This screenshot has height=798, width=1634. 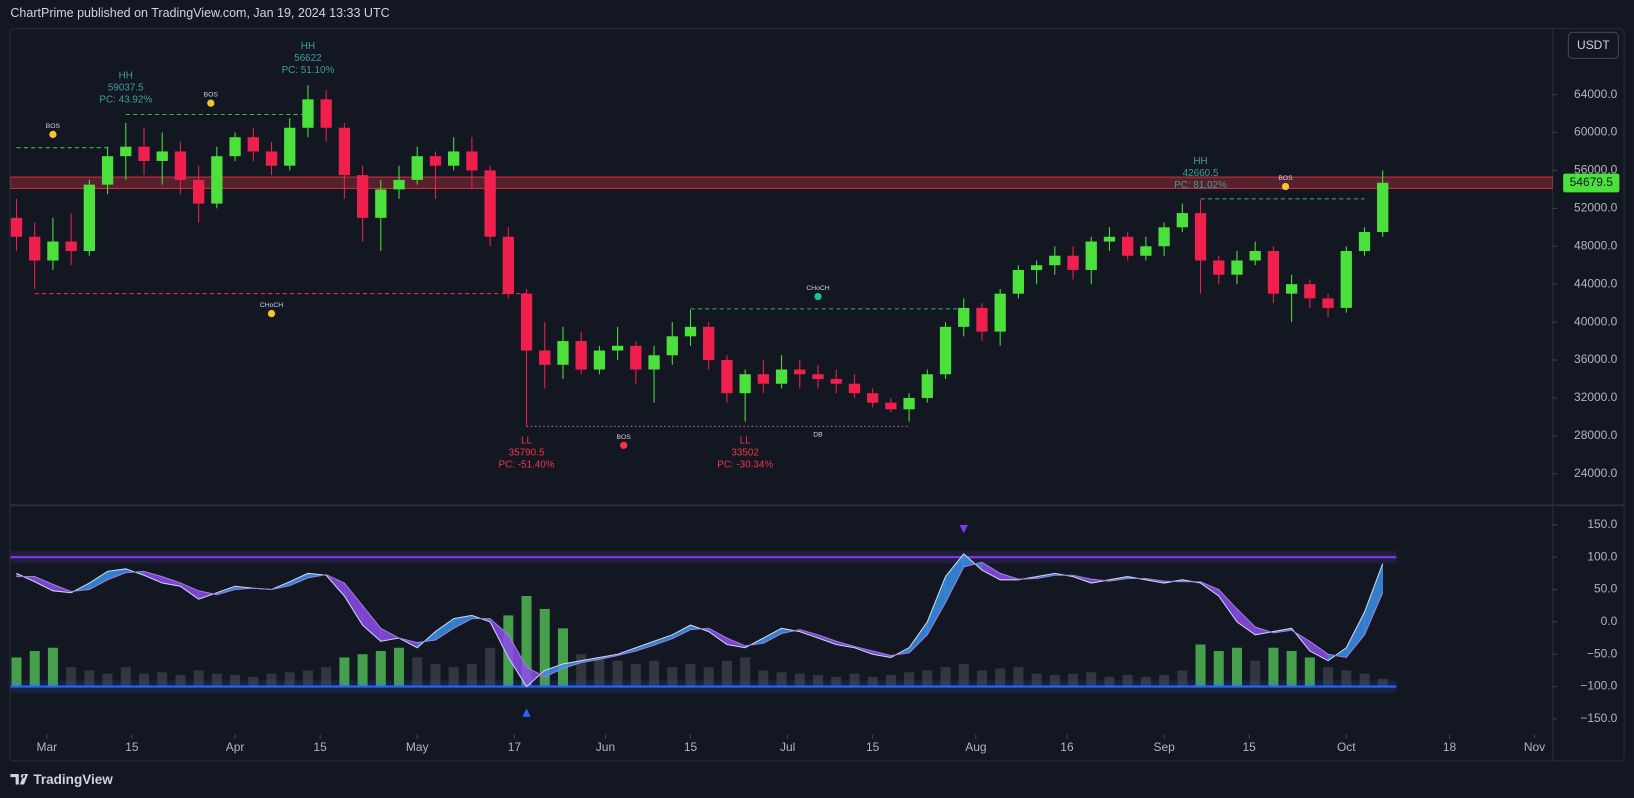 I want to click on signal-line, so click(x=700, y=619).